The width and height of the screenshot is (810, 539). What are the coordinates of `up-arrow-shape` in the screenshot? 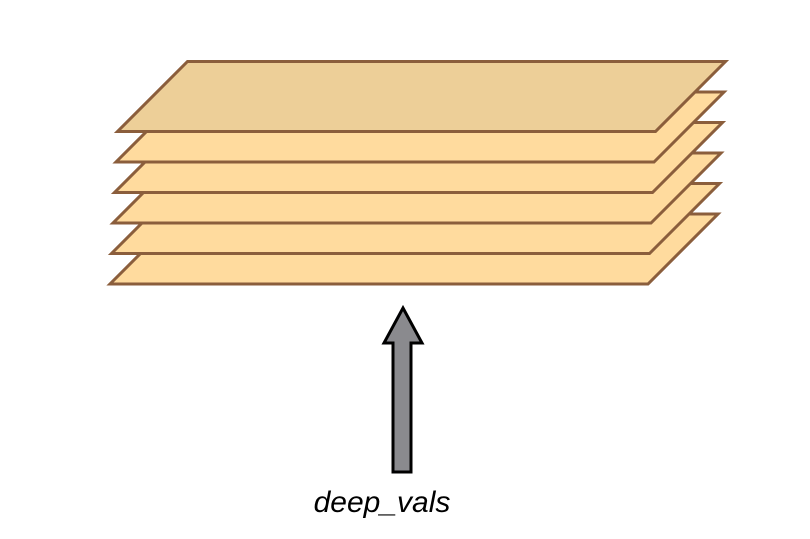 It's located at (403, 389).